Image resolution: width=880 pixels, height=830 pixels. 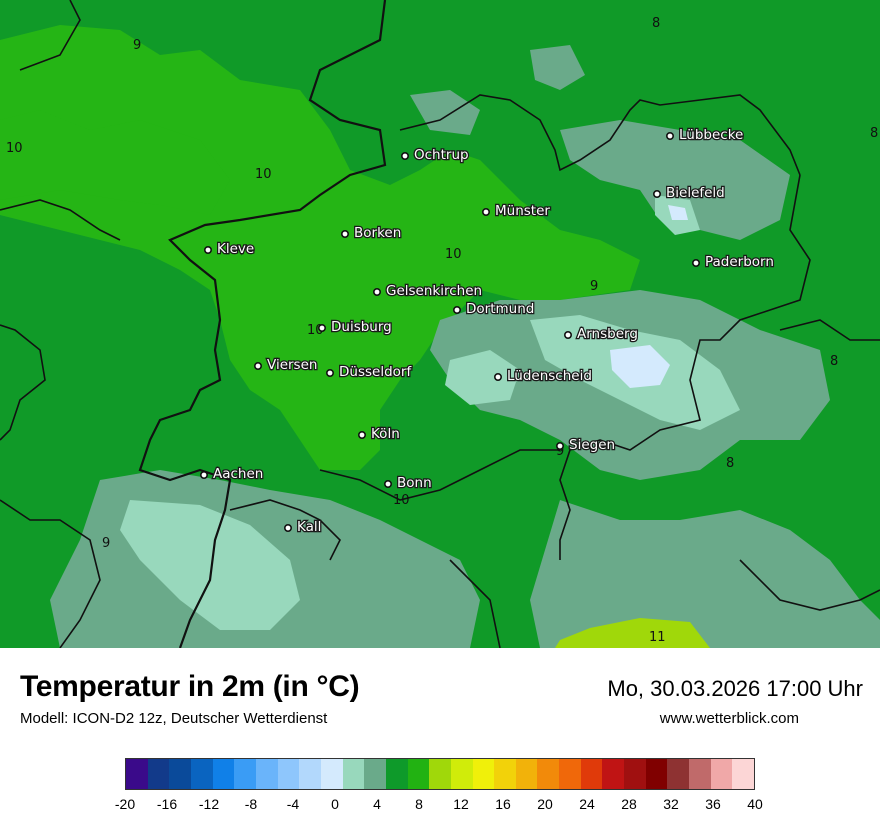 I want to click on city-luedenscheid: Lüdenscheid, so click(x=543, y=376).